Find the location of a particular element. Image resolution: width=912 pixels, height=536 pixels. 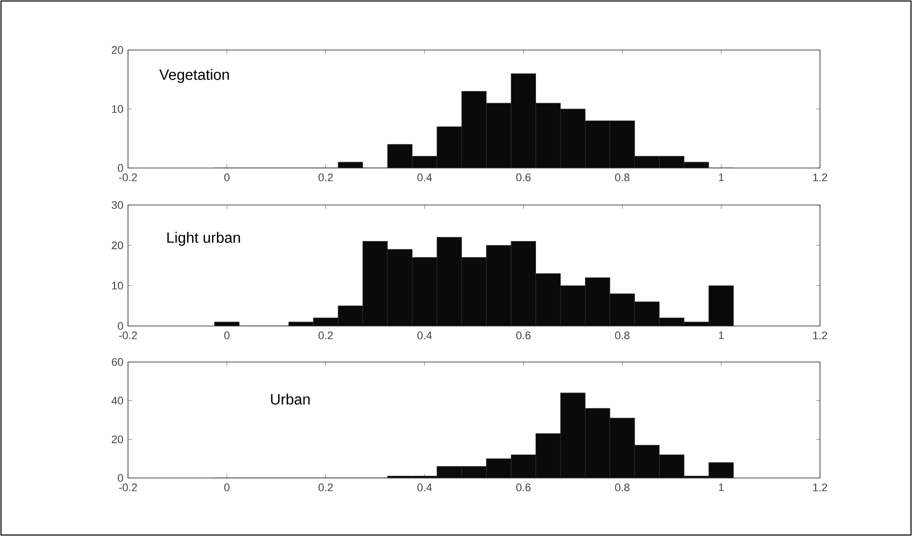

y-tick-label: 40 is located at coordinates (118, 400).